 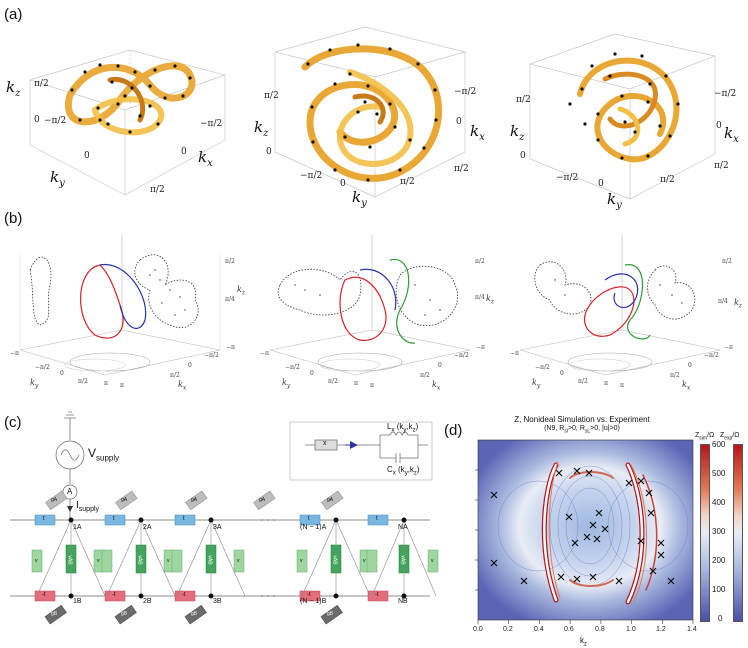 What do you see at coordinates (311, 176) in the screenshot?
I see `a2-tick-minus-half-pi-y: −π/2` at bounding box center [311, 176].